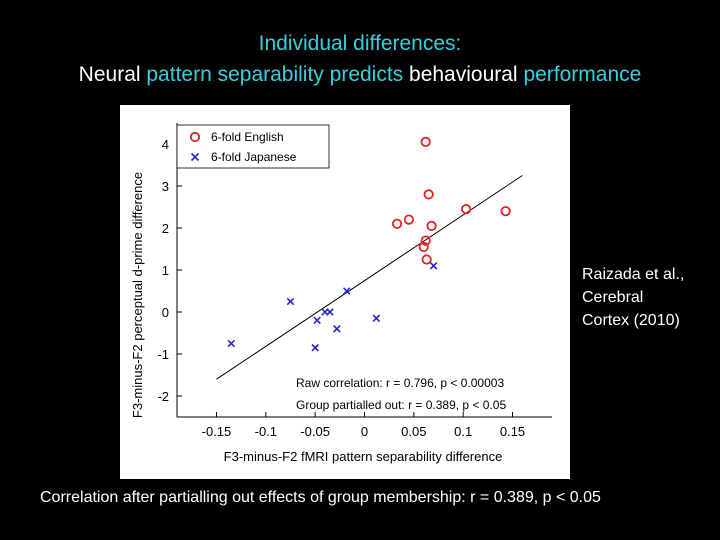  I want to click on y-tick-label: -1, so click(163, 354).